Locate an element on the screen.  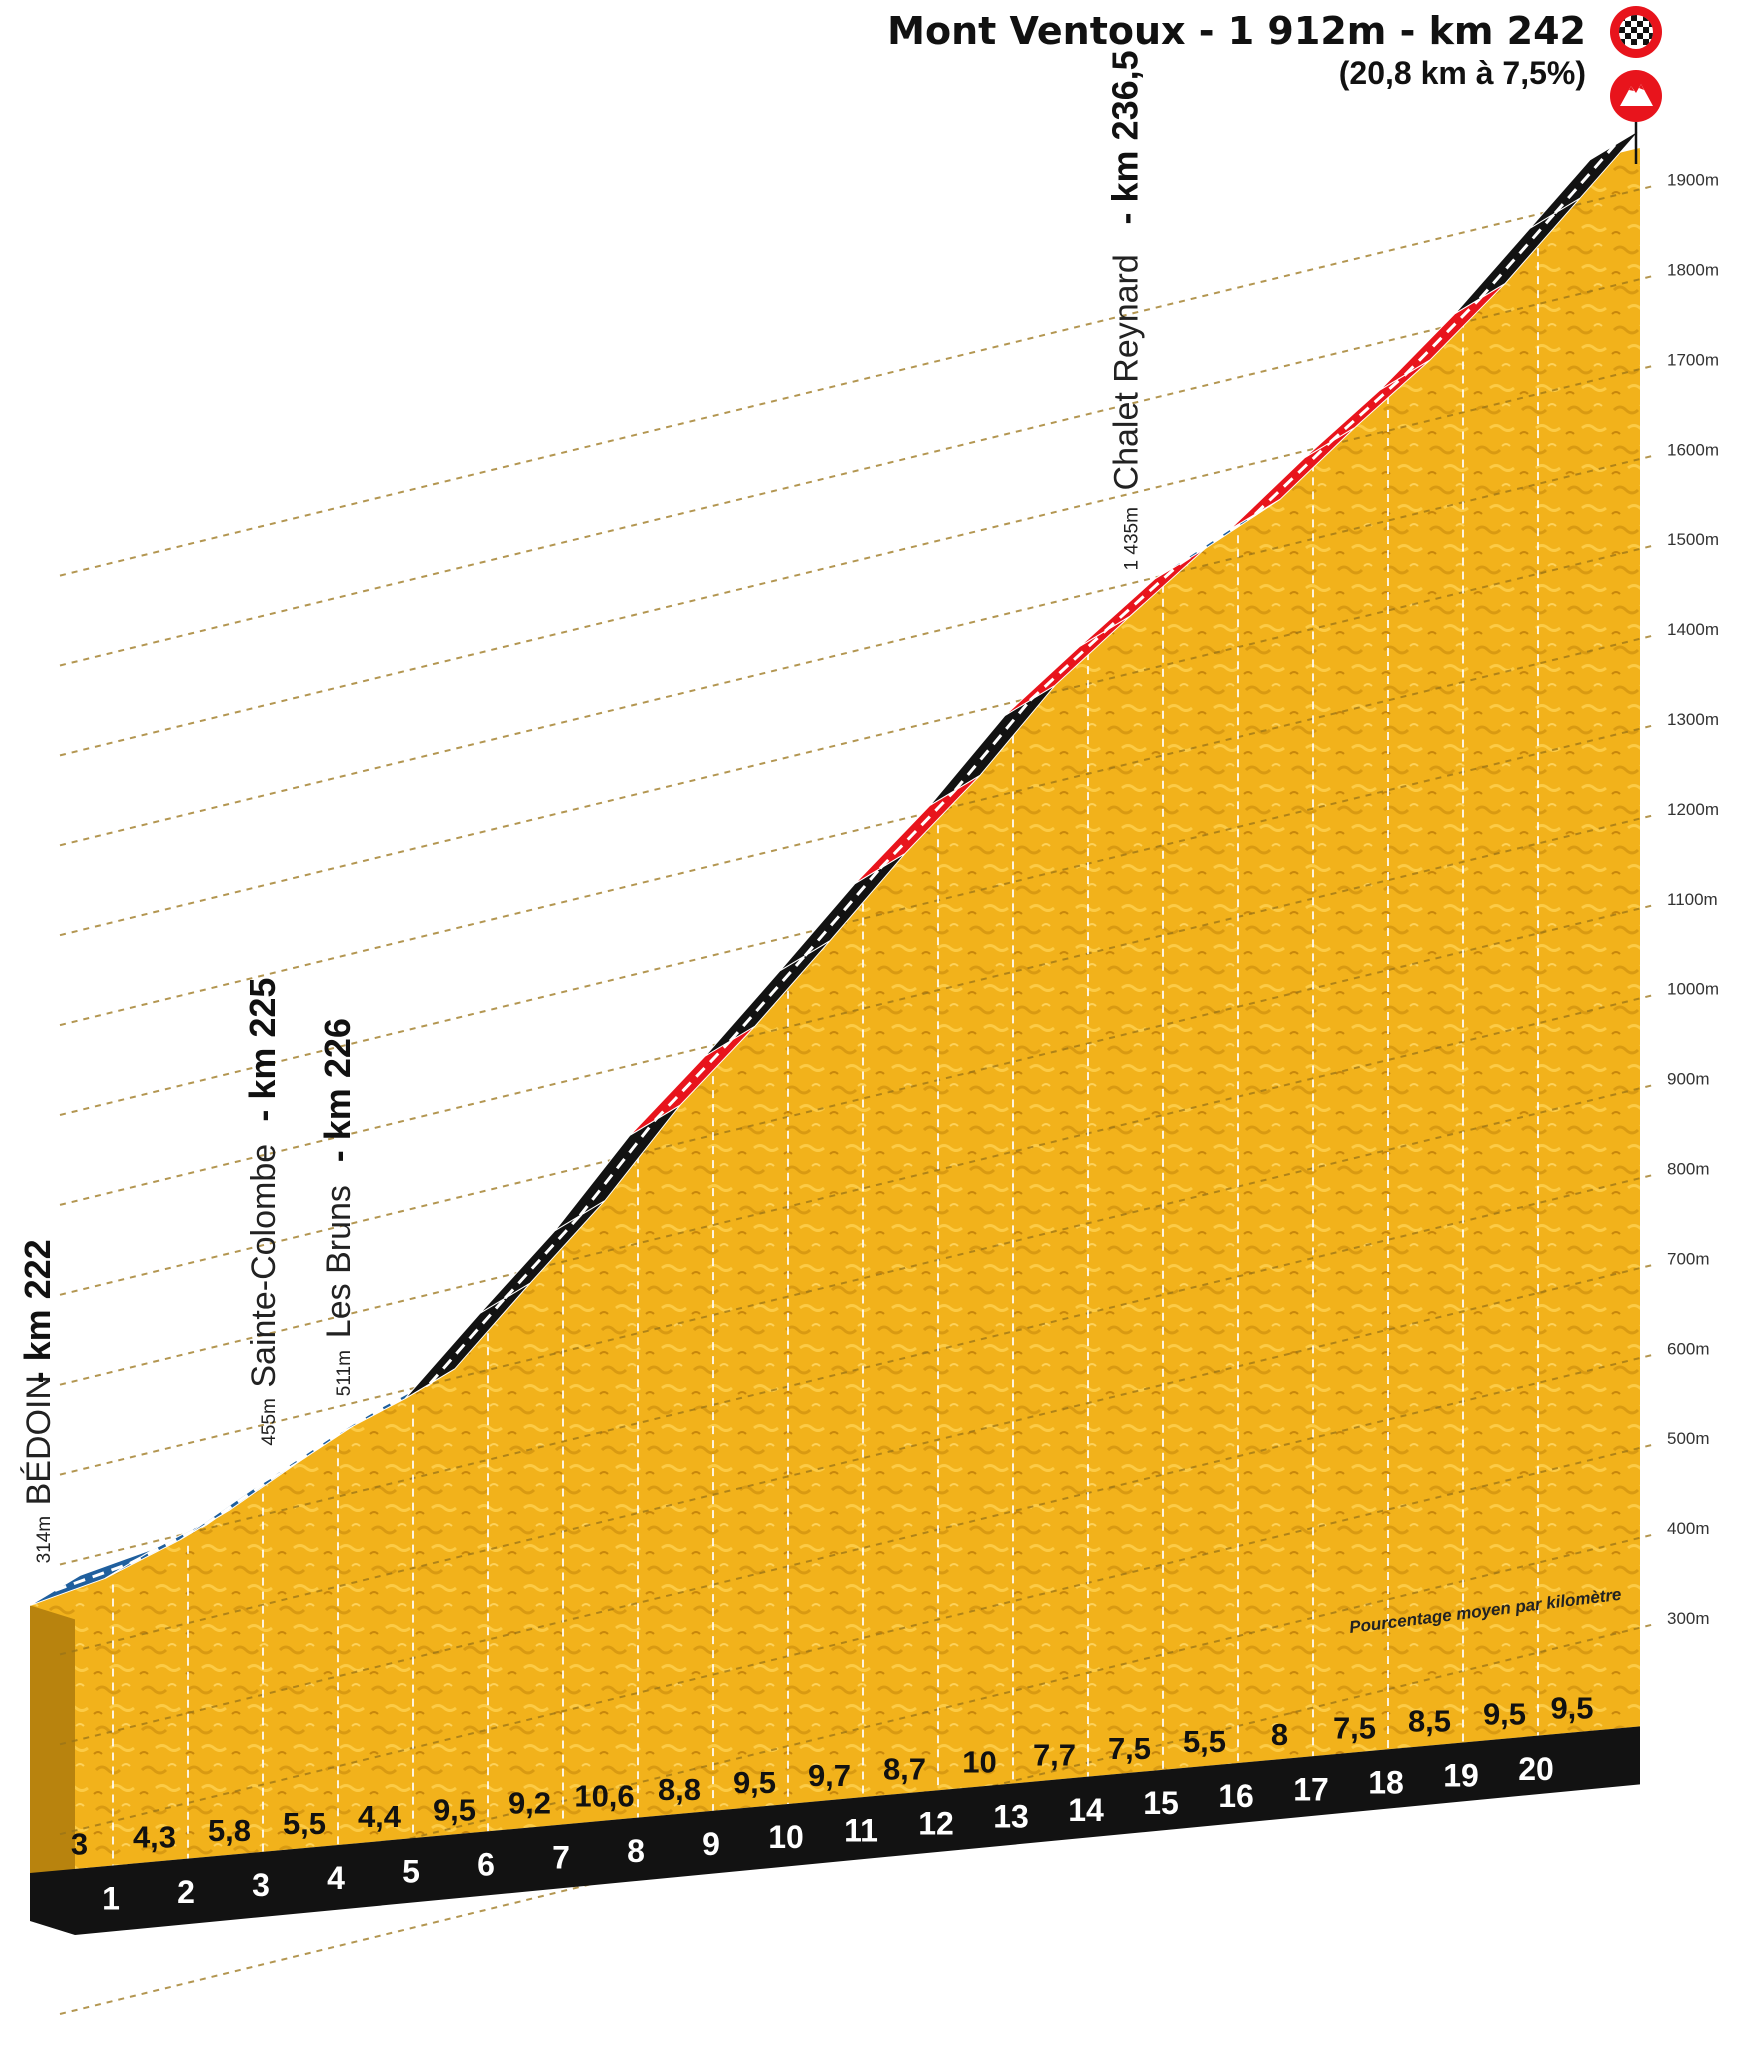
elevation-tick-label: 1400m is located at coordinates (1693, 629).